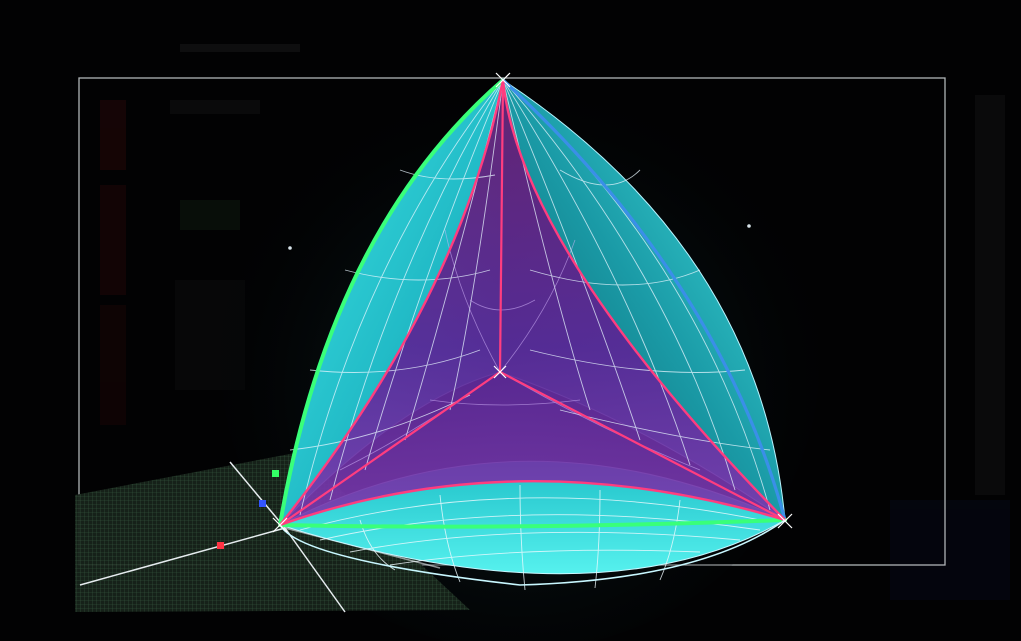 The height and width of the screenshot is (641, 1021). What do you see at coordinates (248, 509) in the screenshot?
I see `axis-gizmo-icon` at bounding box center [248, 509].